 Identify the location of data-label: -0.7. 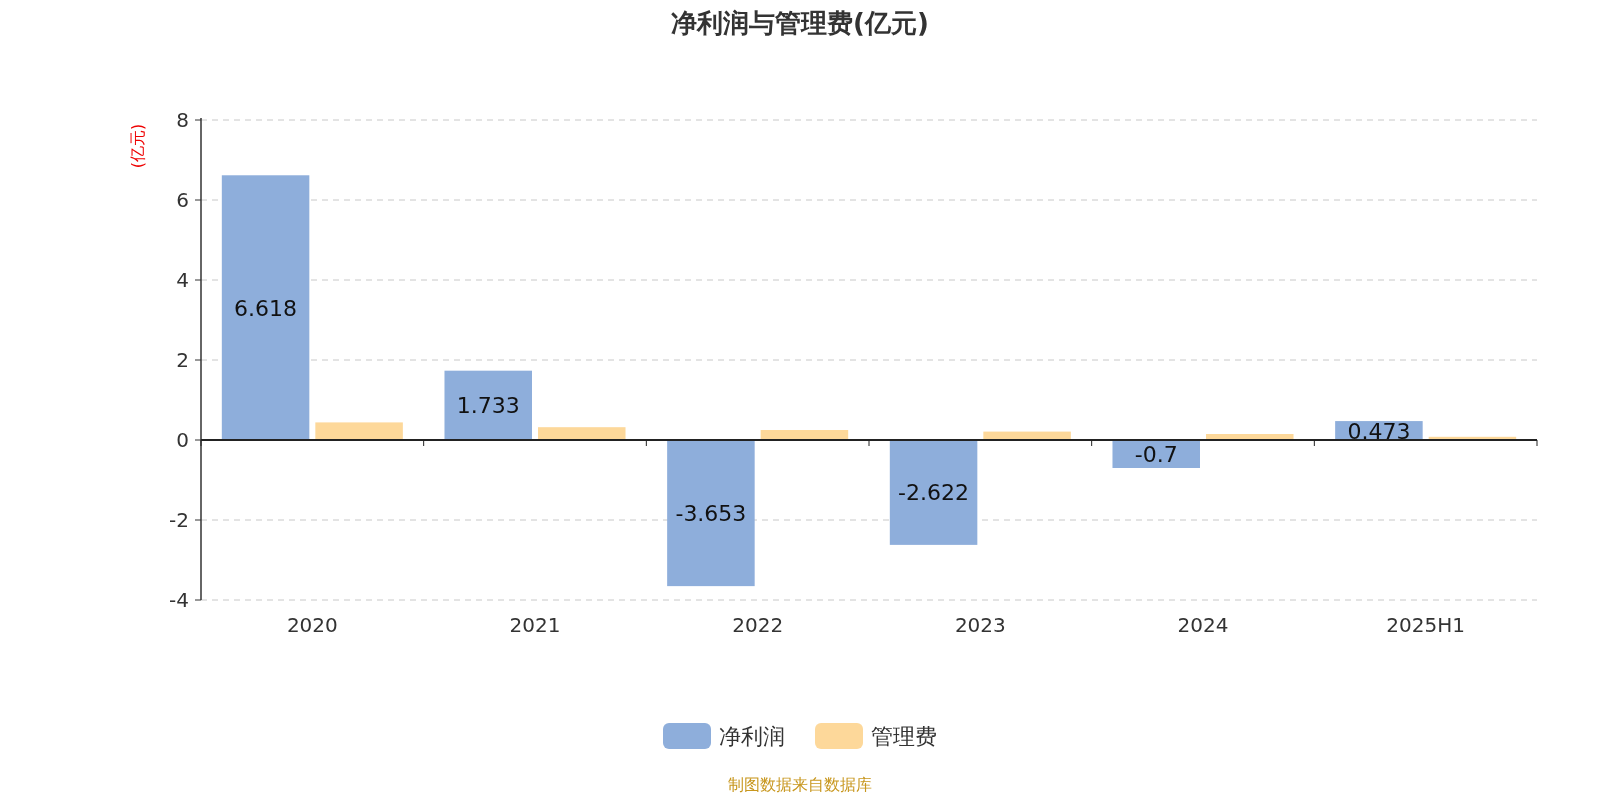
(1156, 454).